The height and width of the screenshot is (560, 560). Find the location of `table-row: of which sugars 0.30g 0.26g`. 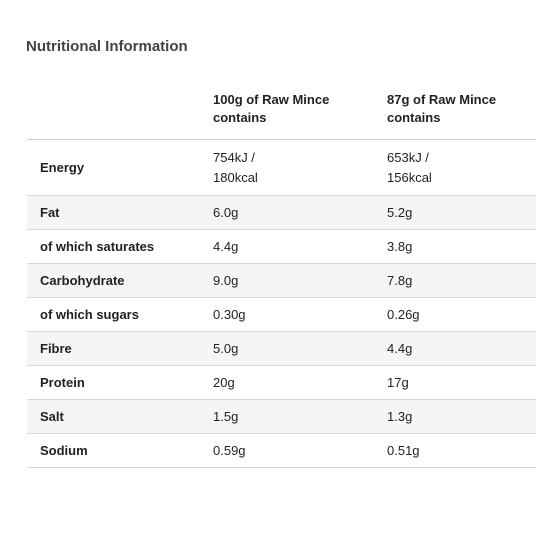

table-row: of which sugars 0.30g 0.26g is located at coordinates (281, 314).